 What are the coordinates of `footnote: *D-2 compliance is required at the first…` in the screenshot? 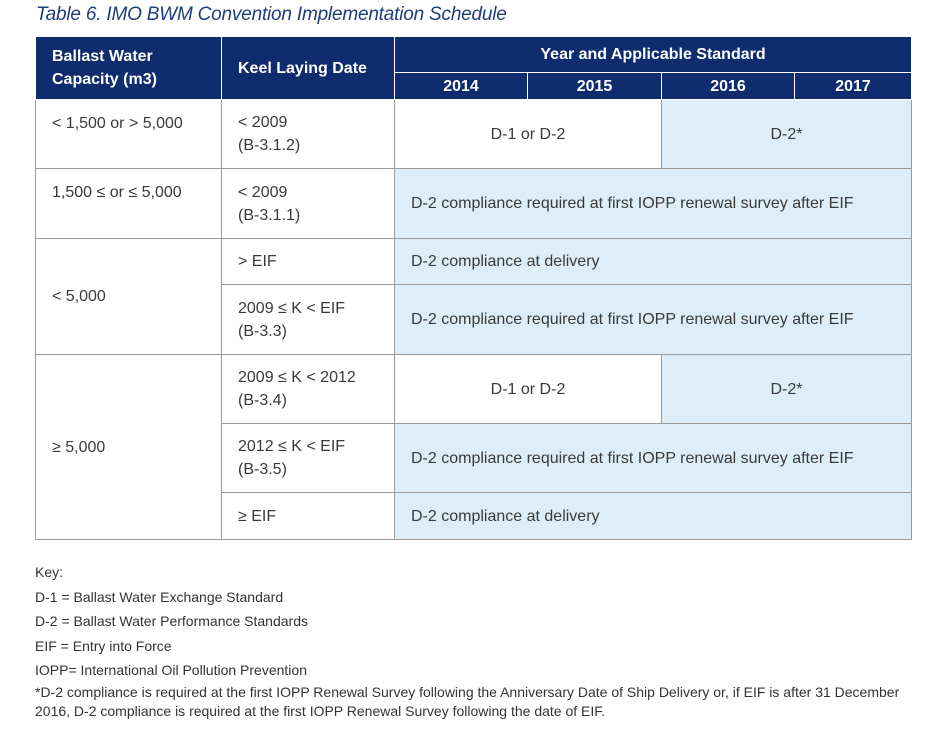 It's located at (467, 701).